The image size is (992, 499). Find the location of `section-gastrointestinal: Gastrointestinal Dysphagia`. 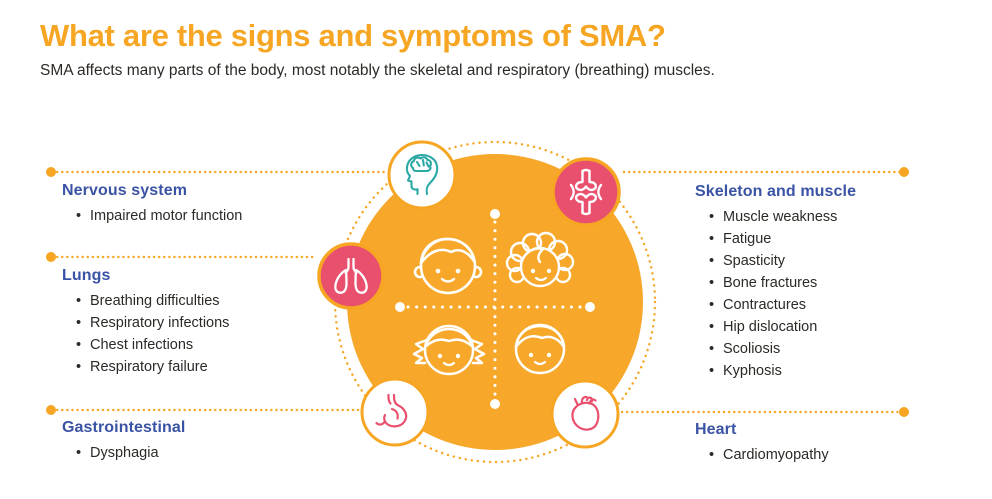

section-gastrointestinal: Gastrointestinal Dysphagia is located at coordinates (202, 441).